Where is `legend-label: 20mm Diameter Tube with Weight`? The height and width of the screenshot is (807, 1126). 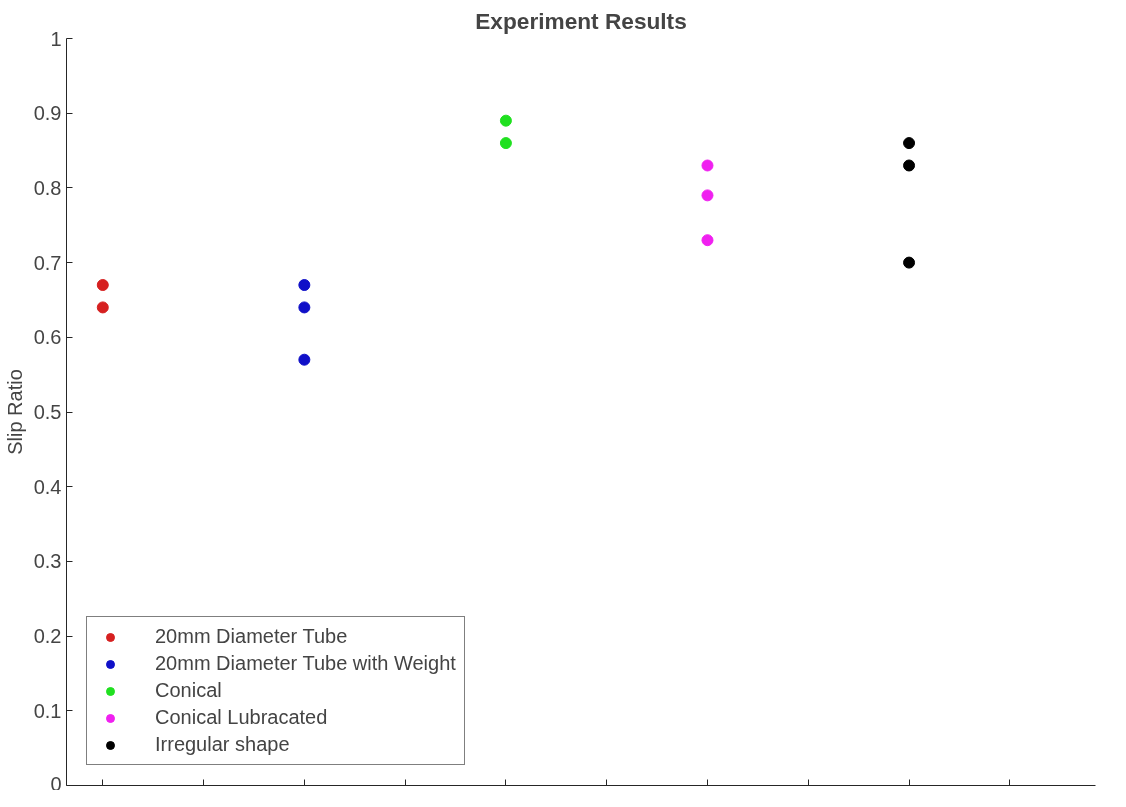 legend-label: 20mm Diameter Tube with Weight is located at coordinates (305, 663).